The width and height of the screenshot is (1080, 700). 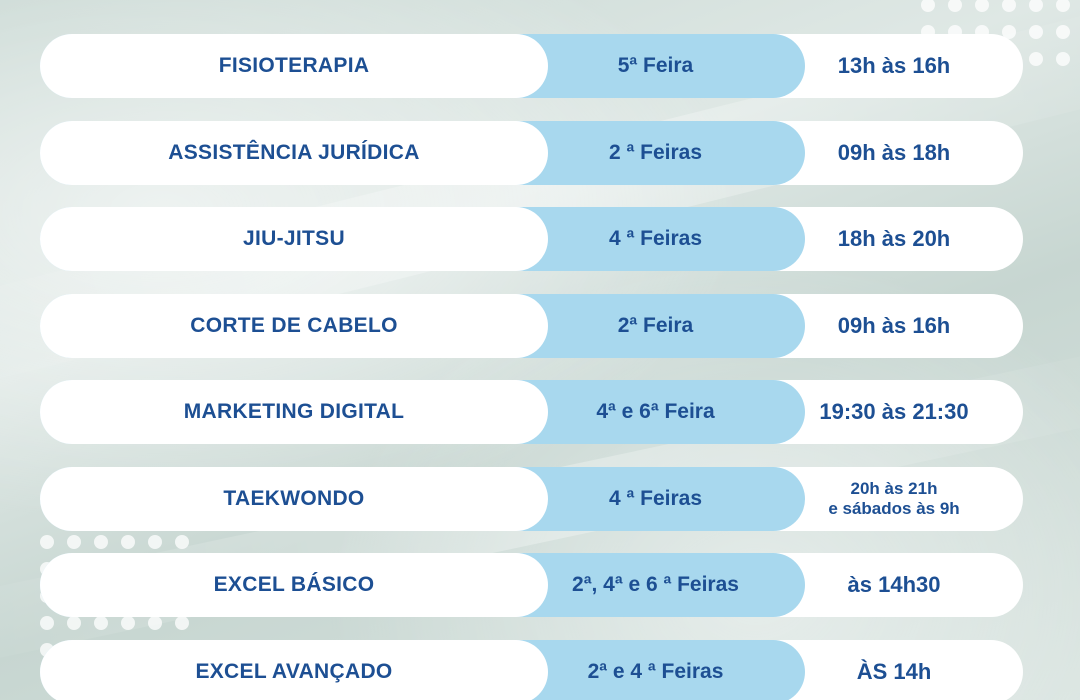 I want to click on activity-name: MARKETING DIGITAL, so click(x=294, y=412).